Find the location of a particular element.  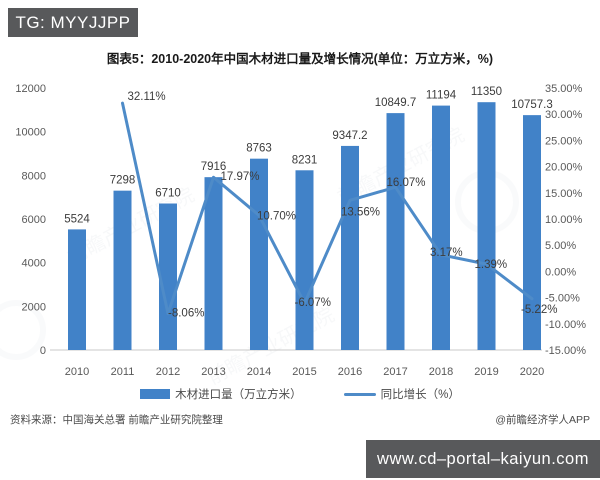

line-value-label: 1.39% is located at coordinates (491, 265).